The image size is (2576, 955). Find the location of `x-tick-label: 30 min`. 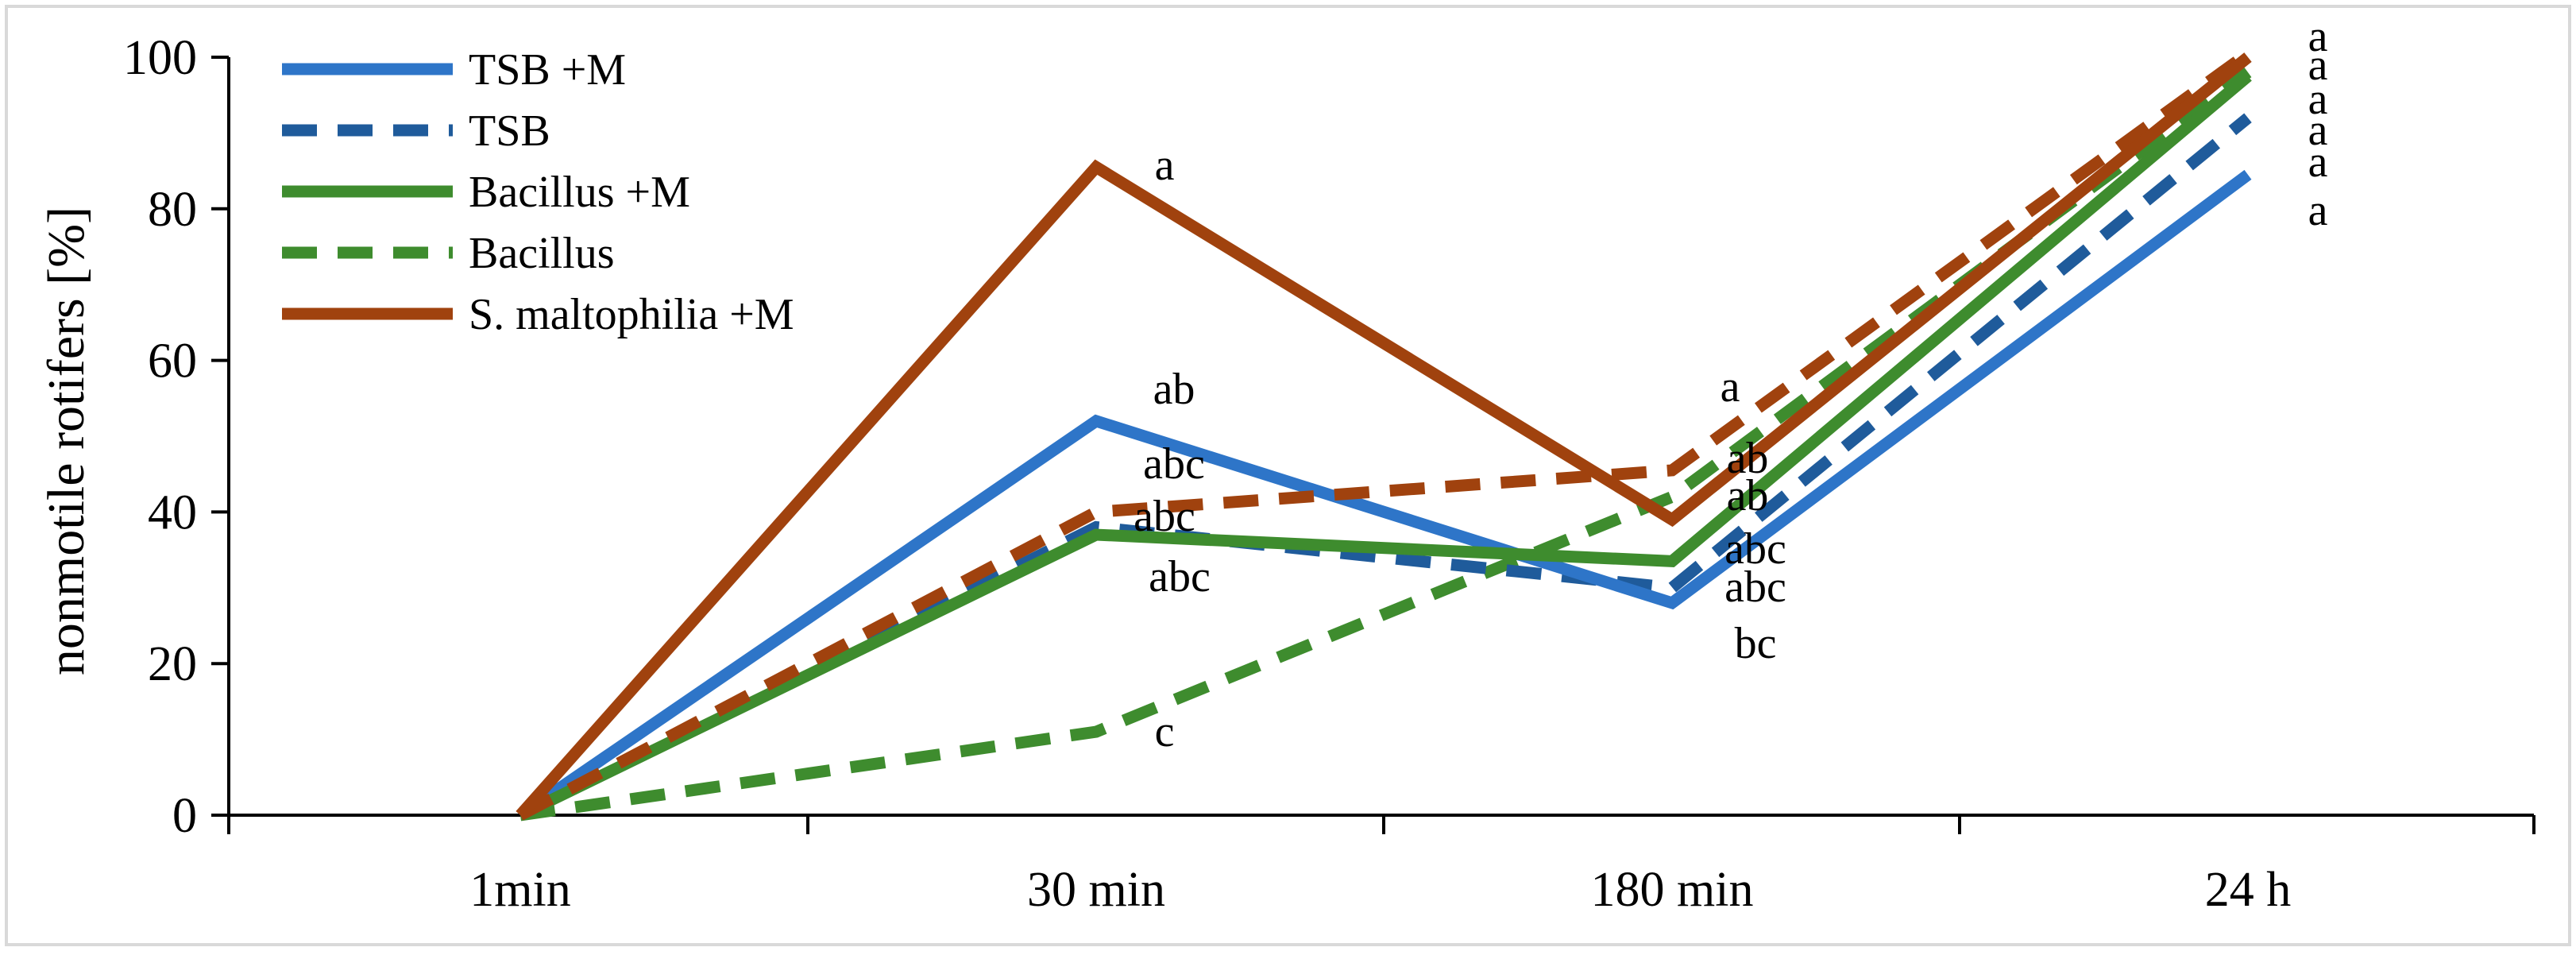

x-tick-label: 30 min is located at coordinates (1096, 890).